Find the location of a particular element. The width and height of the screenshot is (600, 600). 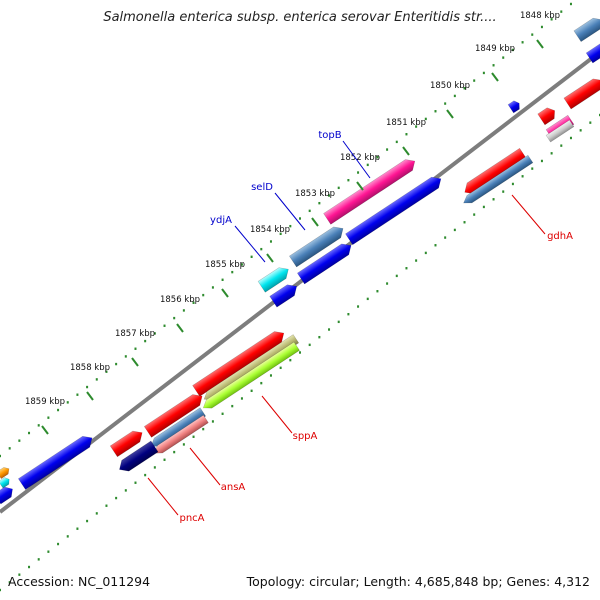

gene-label-sppA: sppA is located at coordinates (305, 436).